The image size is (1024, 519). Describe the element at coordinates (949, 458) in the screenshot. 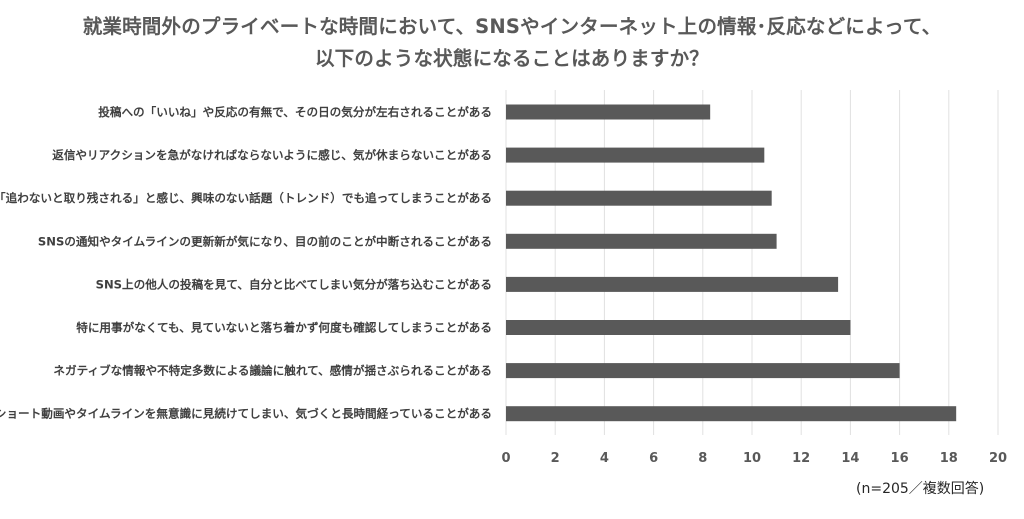

I see `x-tick-label-18: 18` at that location.